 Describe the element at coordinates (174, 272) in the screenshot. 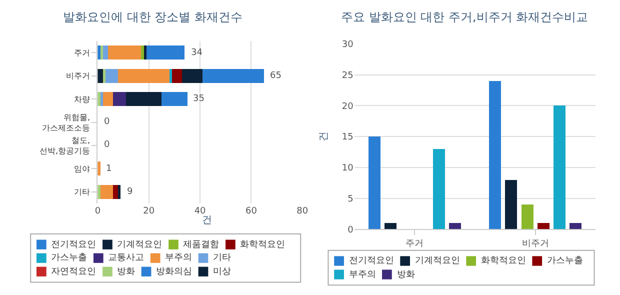

I see `legend-label: 방화의심` at that location.